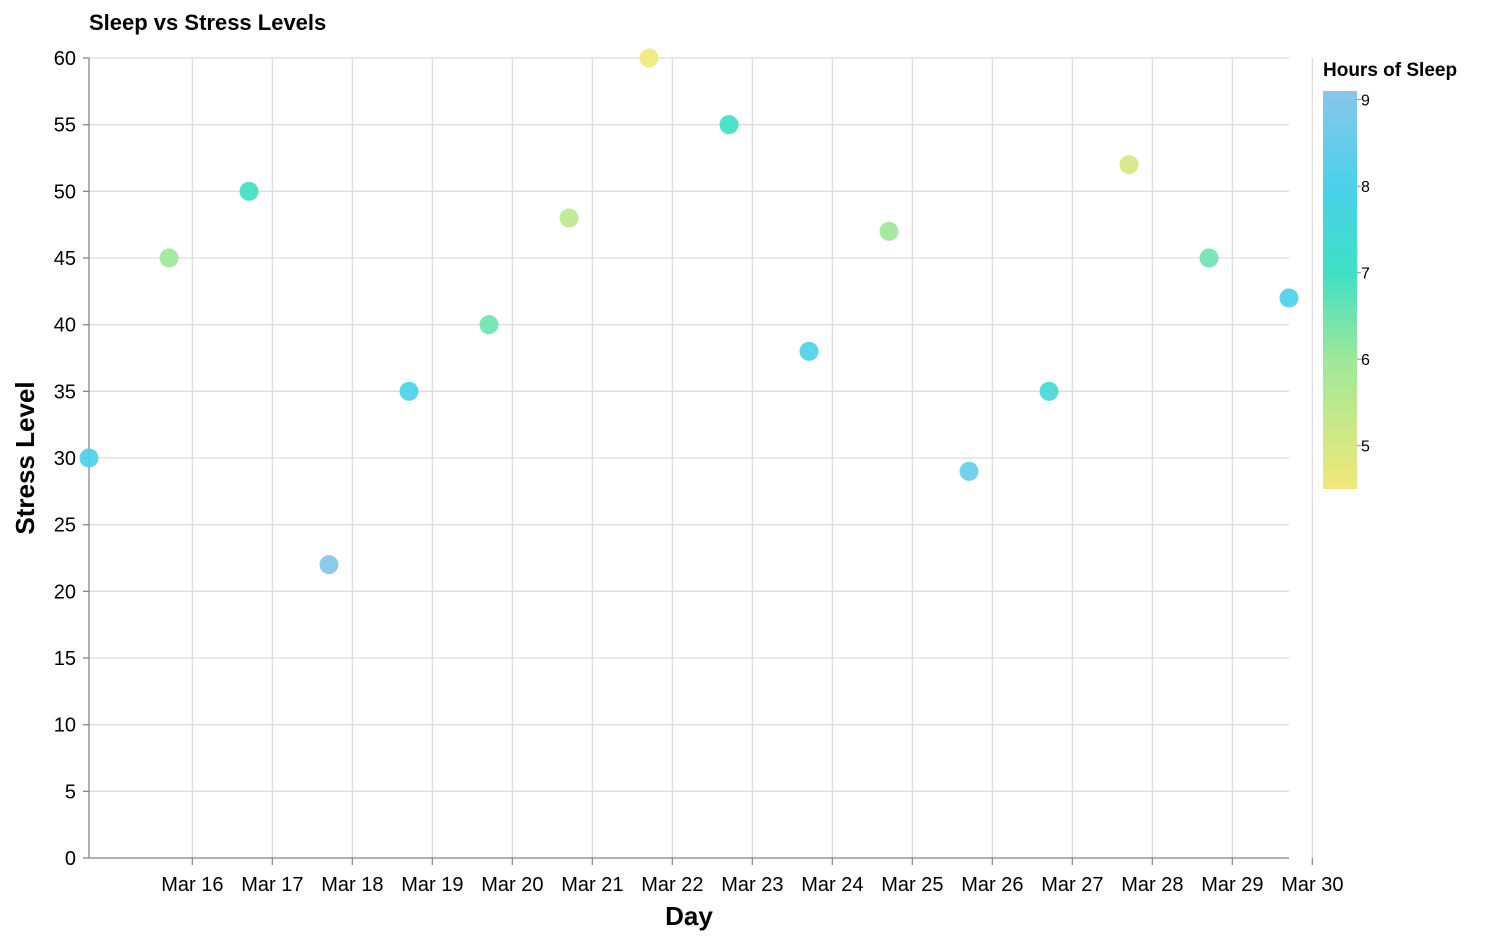 Image resolution: width=1490 pixels, height=940 pixels. Describe the element at coordinates (207, 22) in the screenshot. I see `chart-title: Sleep vs Stress Levels` at that location.